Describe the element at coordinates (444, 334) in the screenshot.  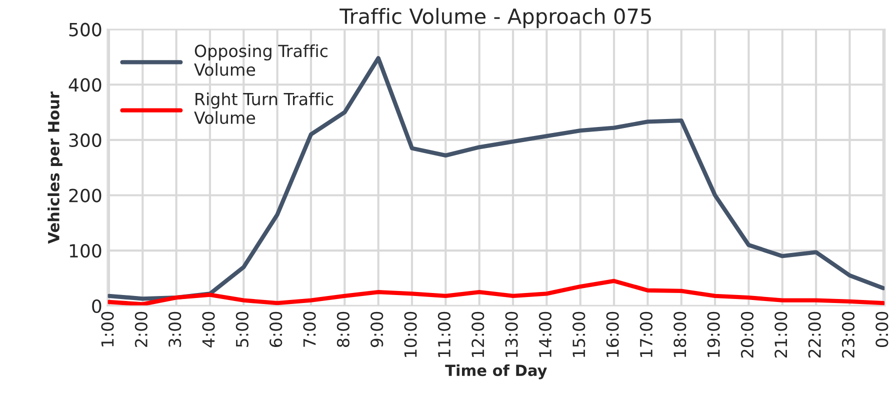
I see `x-tick-label: 11:00` at that location.